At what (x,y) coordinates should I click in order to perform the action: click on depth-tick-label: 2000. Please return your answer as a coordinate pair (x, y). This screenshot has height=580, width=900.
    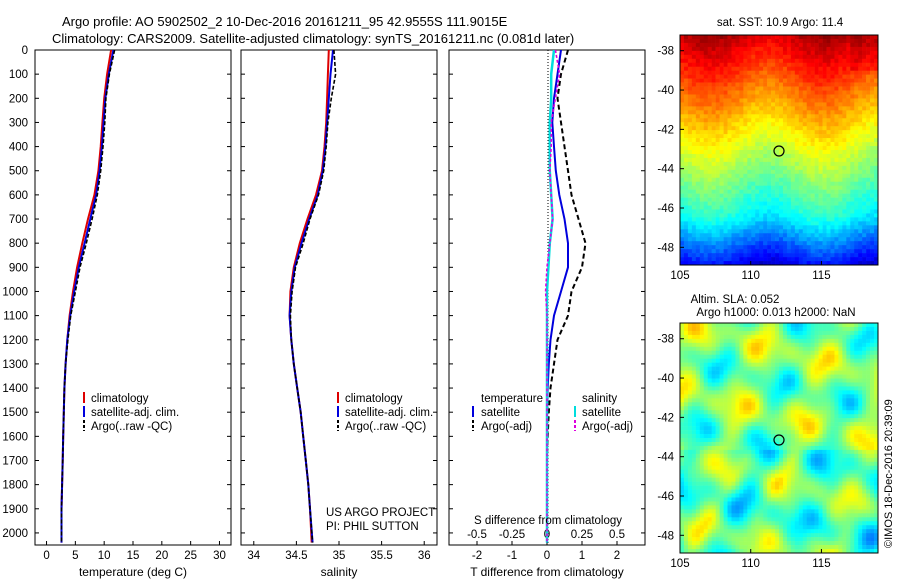
    Looking at the image, I should click on (15, 534).